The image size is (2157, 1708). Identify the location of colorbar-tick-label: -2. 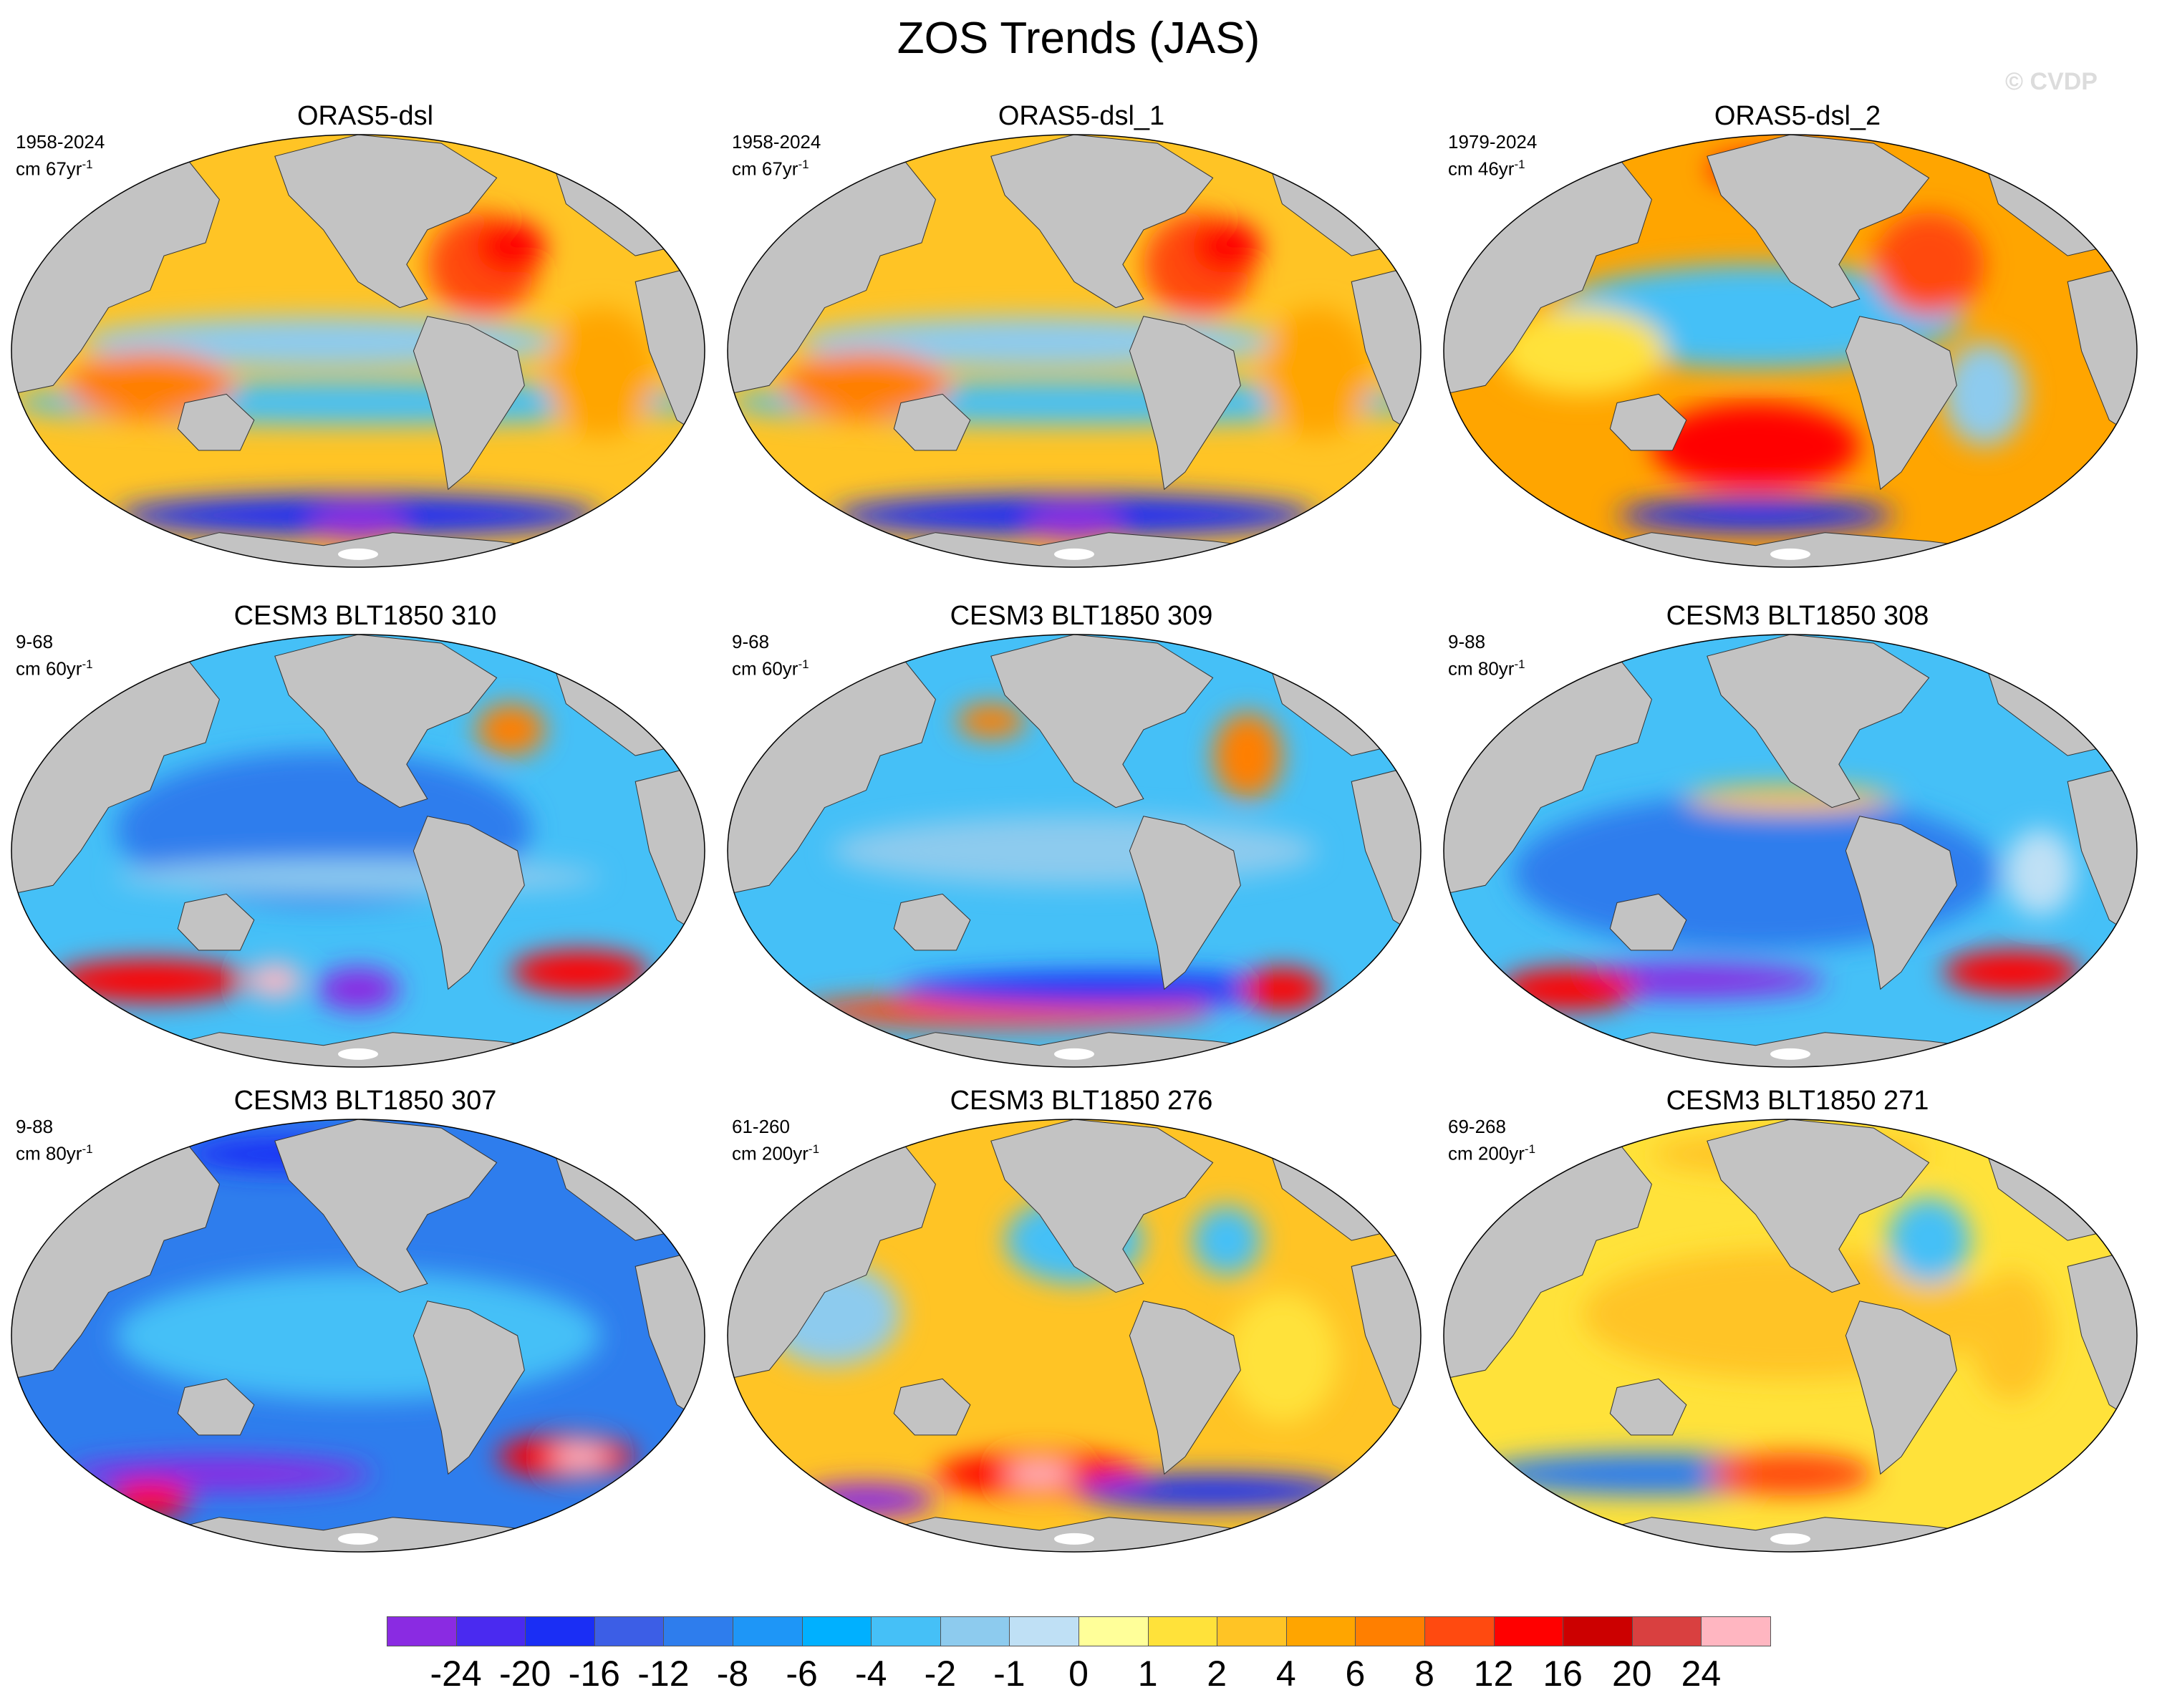
(940, 1674).